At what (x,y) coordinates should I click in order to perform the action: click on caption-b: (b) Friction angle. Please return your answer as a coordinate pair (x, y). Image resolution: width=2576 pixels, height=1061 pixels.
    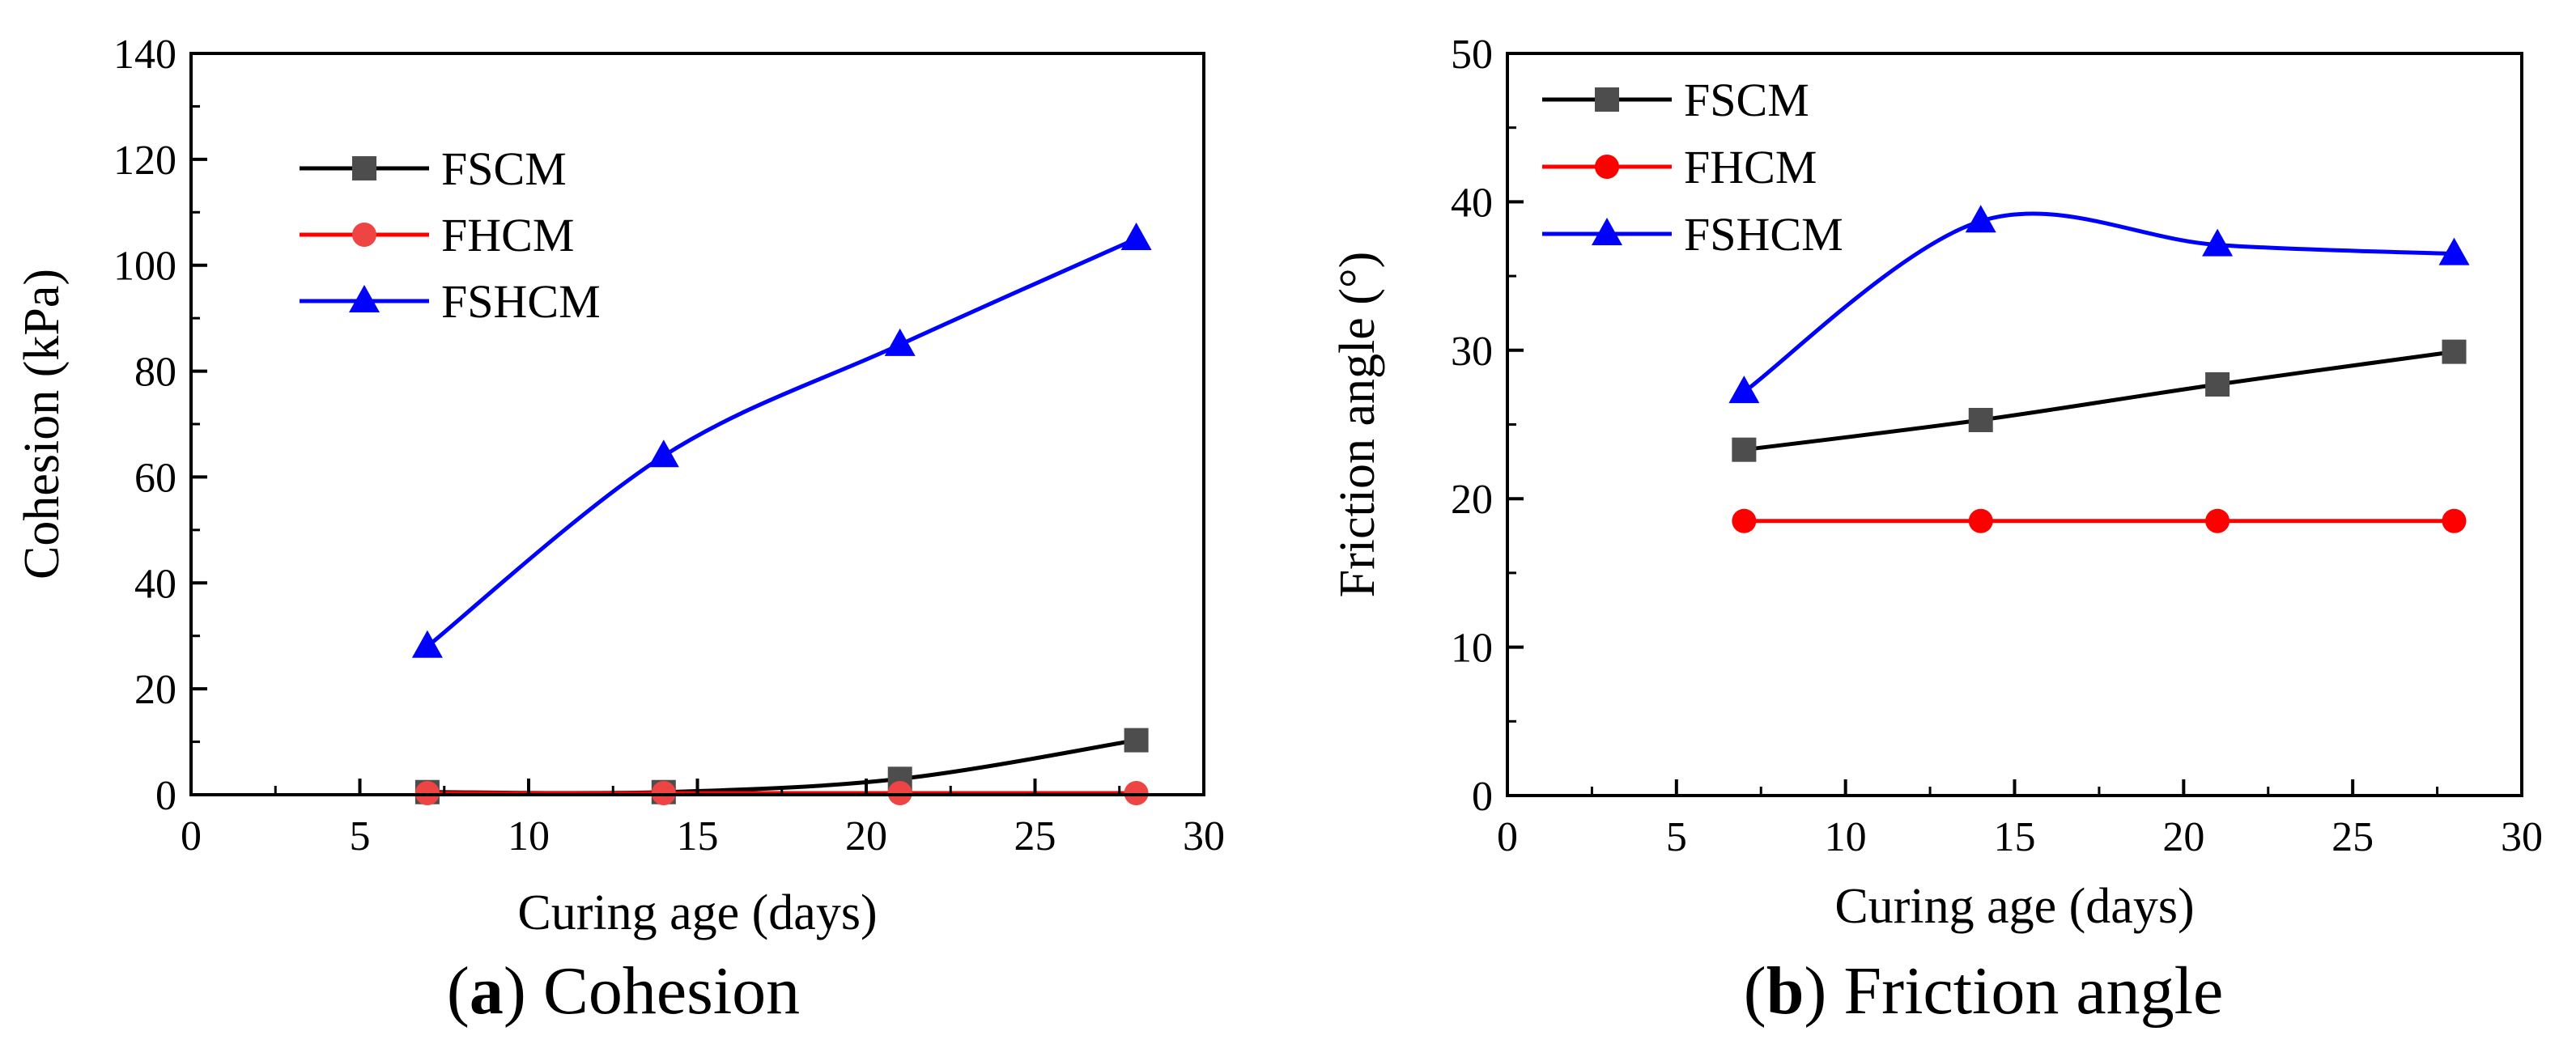
    Looking at the image, I should click on (1984, 991).